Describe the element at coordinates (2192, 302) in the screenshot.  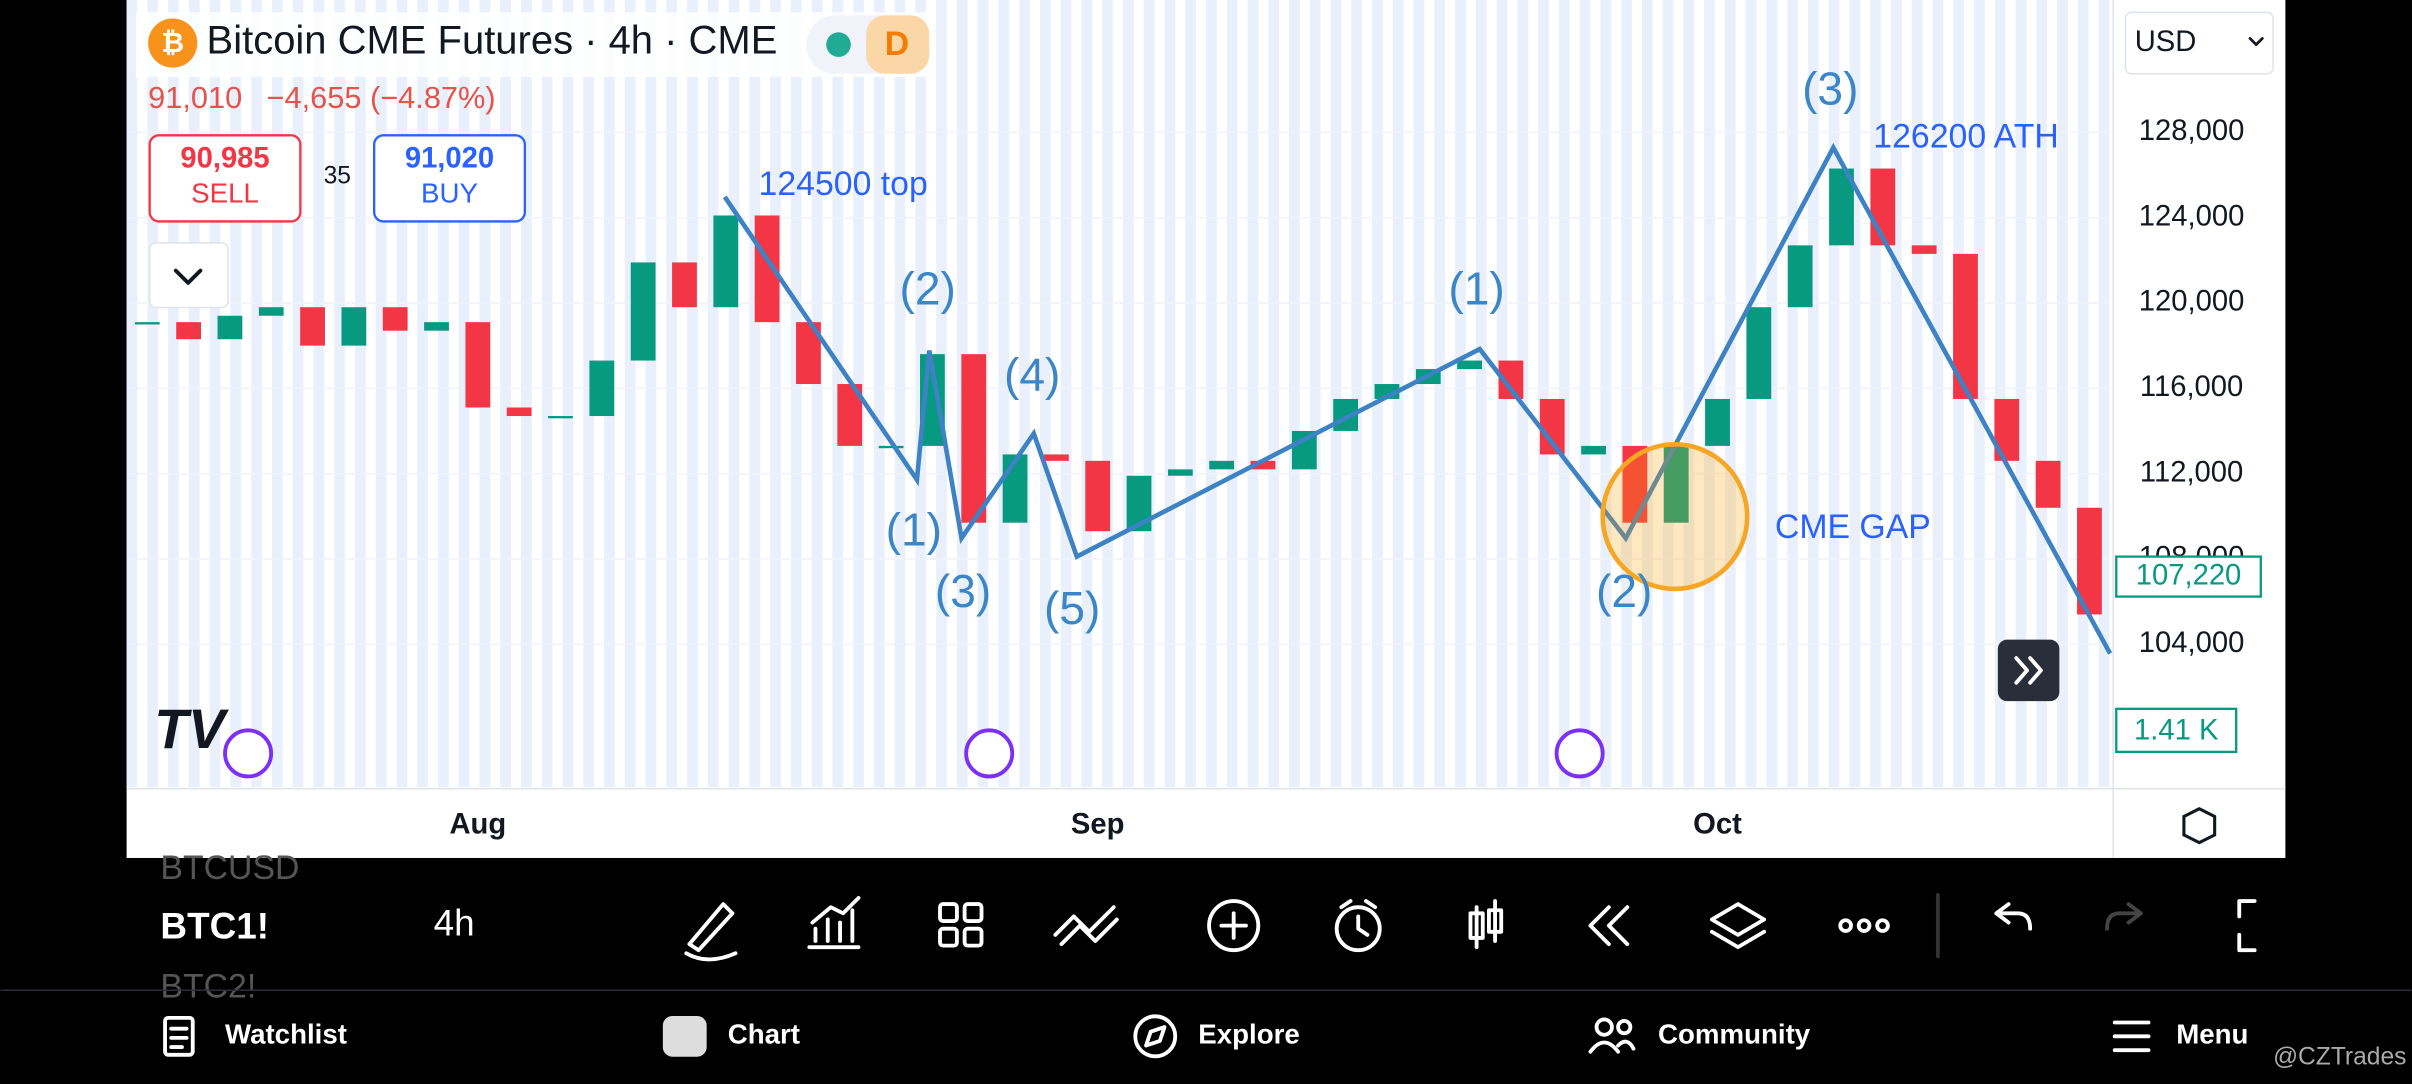
I see `y-tick-label: 120,000` at that location.